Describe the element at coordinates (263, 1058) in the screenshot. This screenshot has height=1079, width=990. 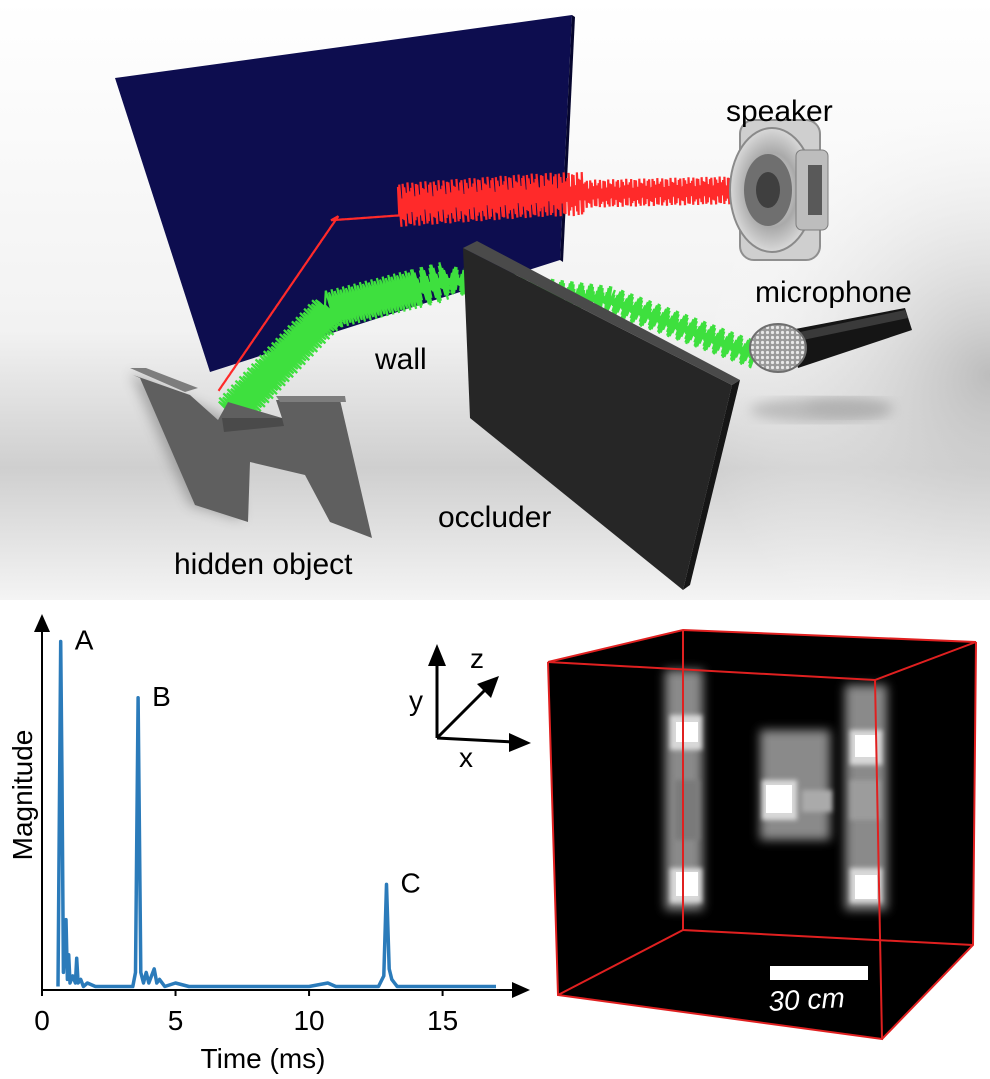
I see `x-axis-label: Time (ms)` at that location.